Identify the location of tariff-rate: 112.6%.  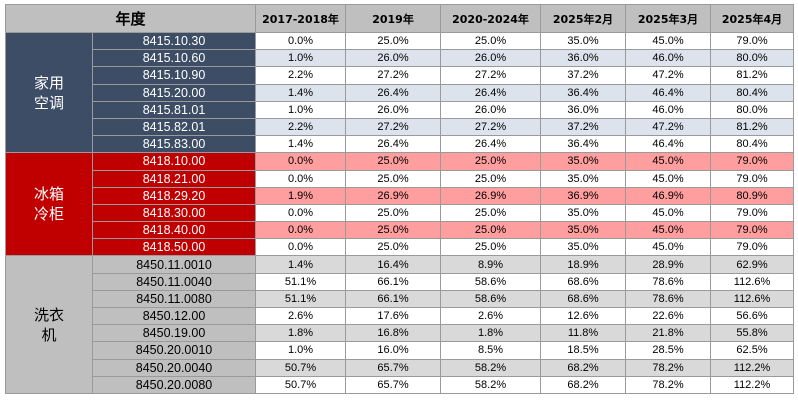
(752, 299).